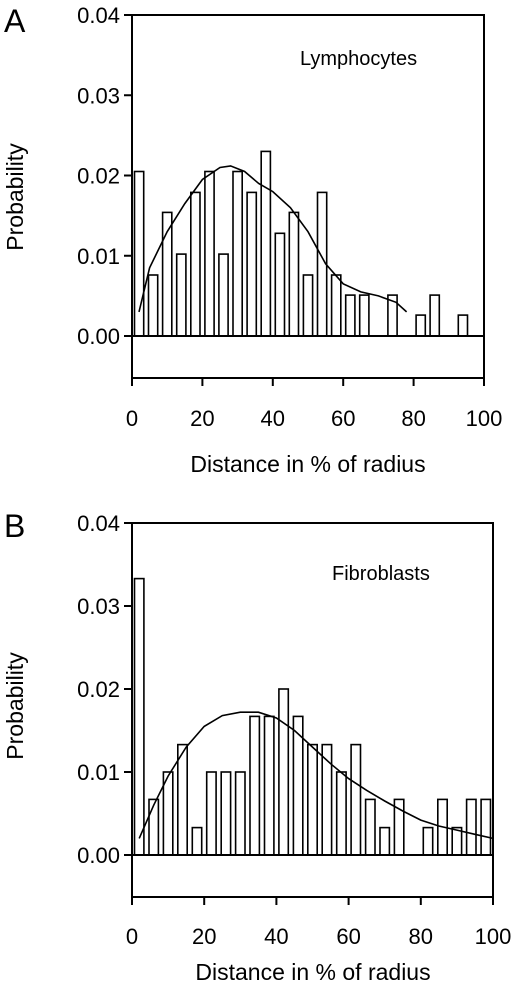 Image resolution: width=520 pixels, height=1001 pixels. Describe the element at coordinates (343, 418) in the screenshot. I see `panel-a-x-tick-label: 60` at that location.